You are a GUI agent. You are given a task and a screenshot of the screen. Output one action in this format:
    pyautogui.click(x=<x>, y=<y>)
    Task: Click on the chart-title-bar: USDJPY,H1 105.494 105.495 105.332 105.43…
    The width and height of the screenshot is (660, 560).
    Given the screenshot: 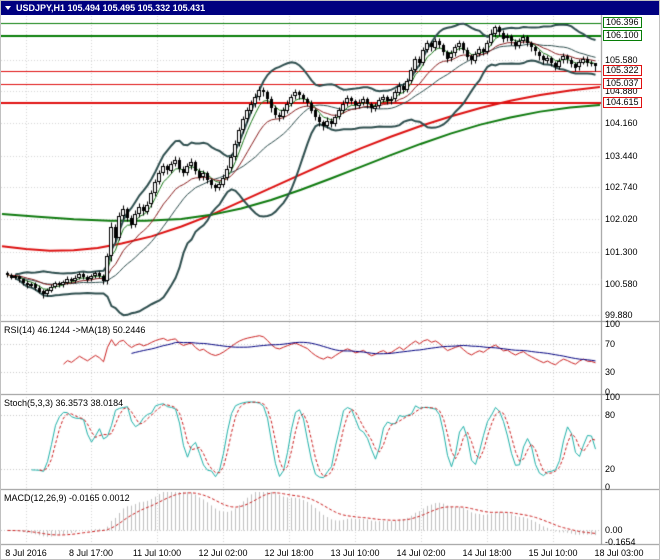 What is the action you would take?
    pyautogui.click(x=330, y=8)
    